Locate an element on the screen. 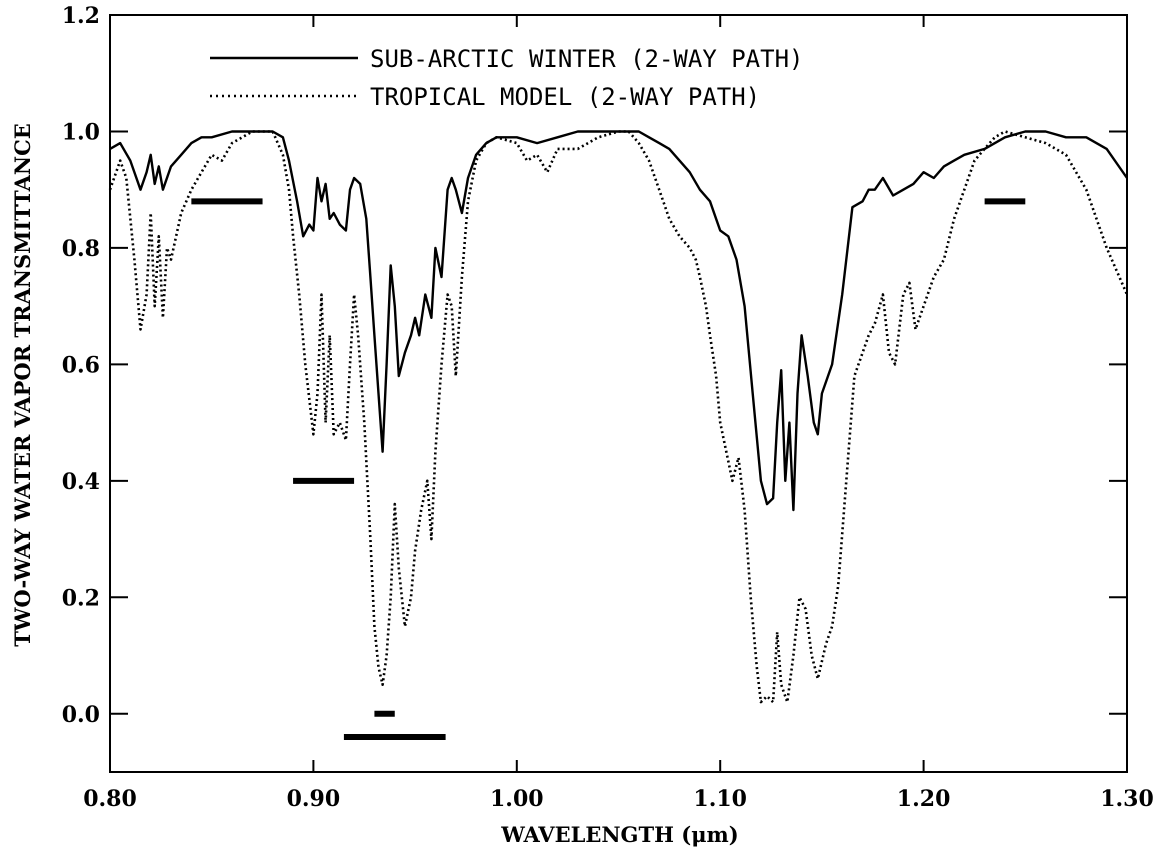 The height and width of the screenshot is (853, 1165). y-tick-label: 0.4 is located at coordinates (81, 482).